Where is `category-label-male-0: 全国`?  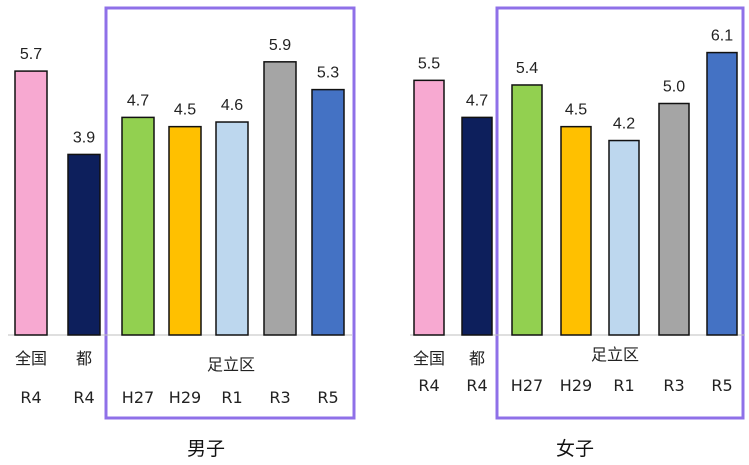
category-label-male-0: 全国 is located at coordinates (31, 358).